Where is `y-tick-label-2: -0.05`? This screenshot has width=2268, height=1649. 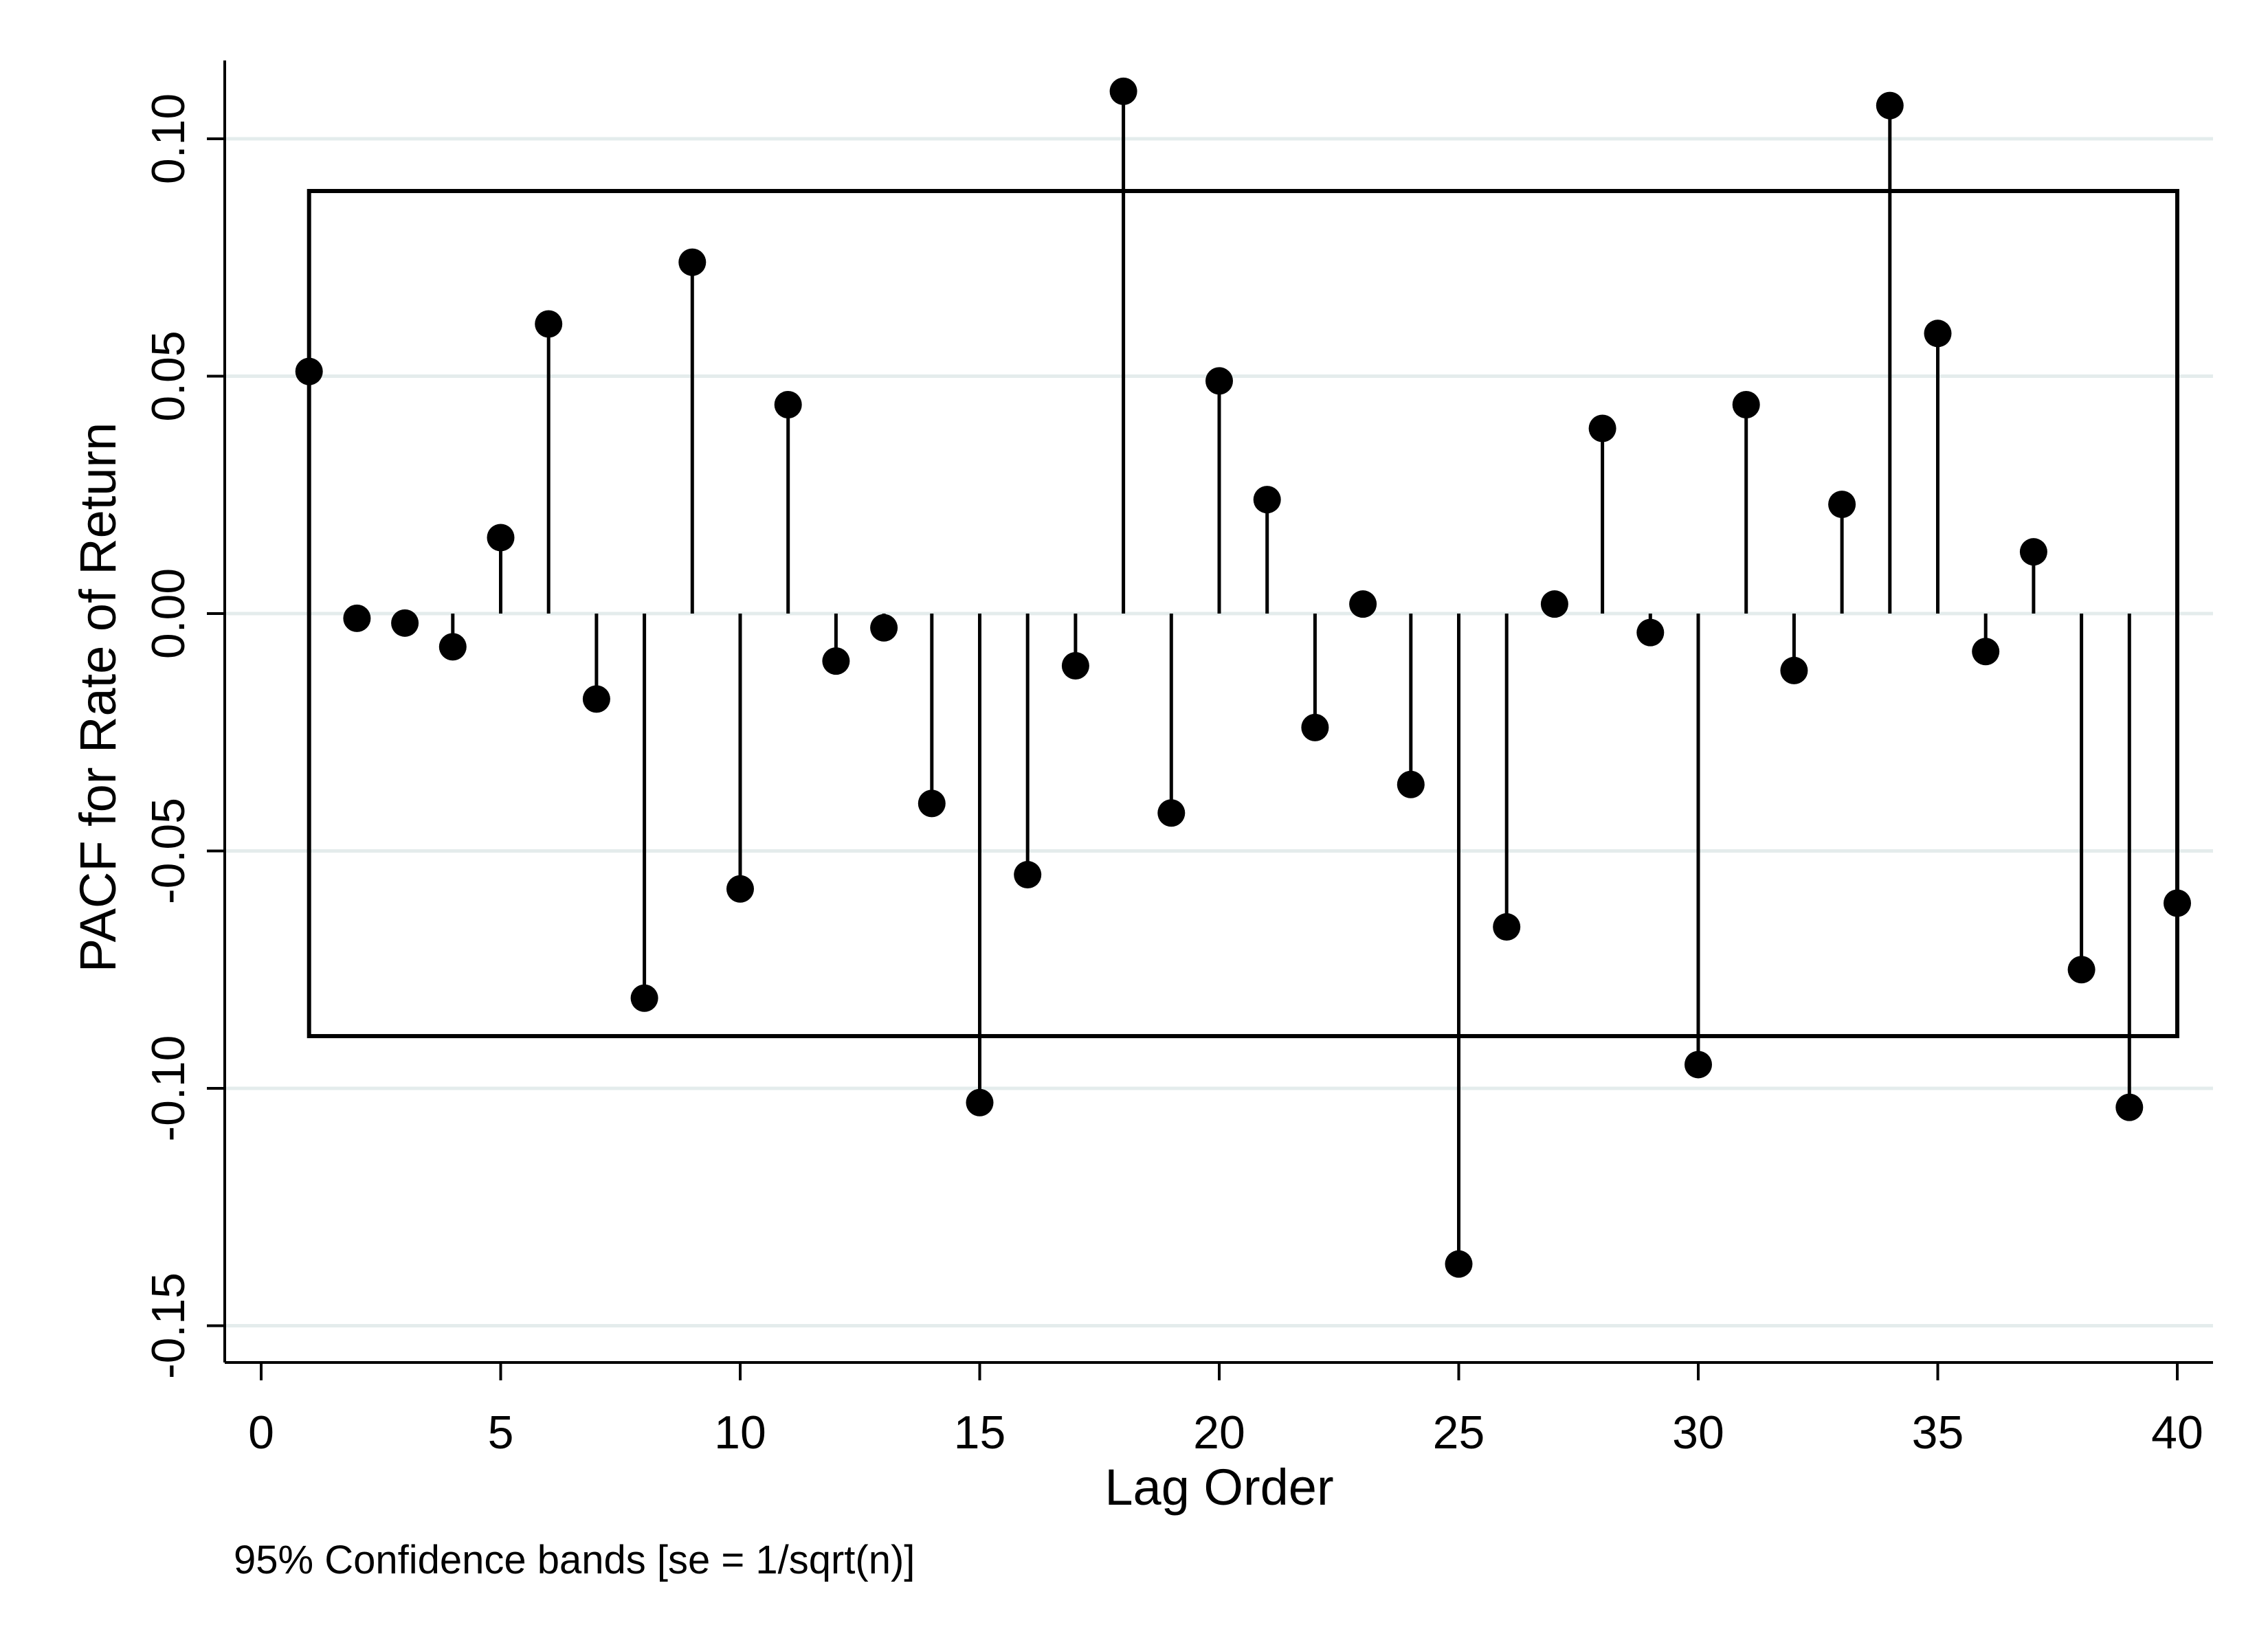 y-tick-label-2: -0.05 is located at coordinates (168, 851).